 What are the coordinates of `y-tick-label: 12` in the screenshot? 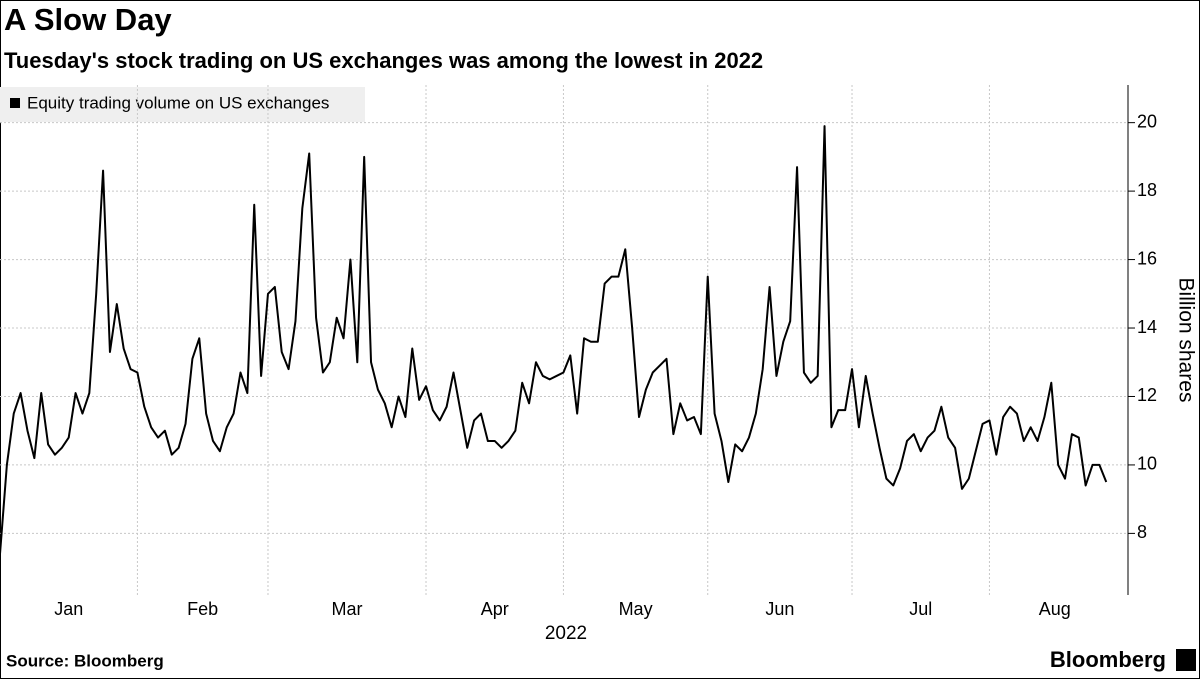 It's located at (1147, 395).